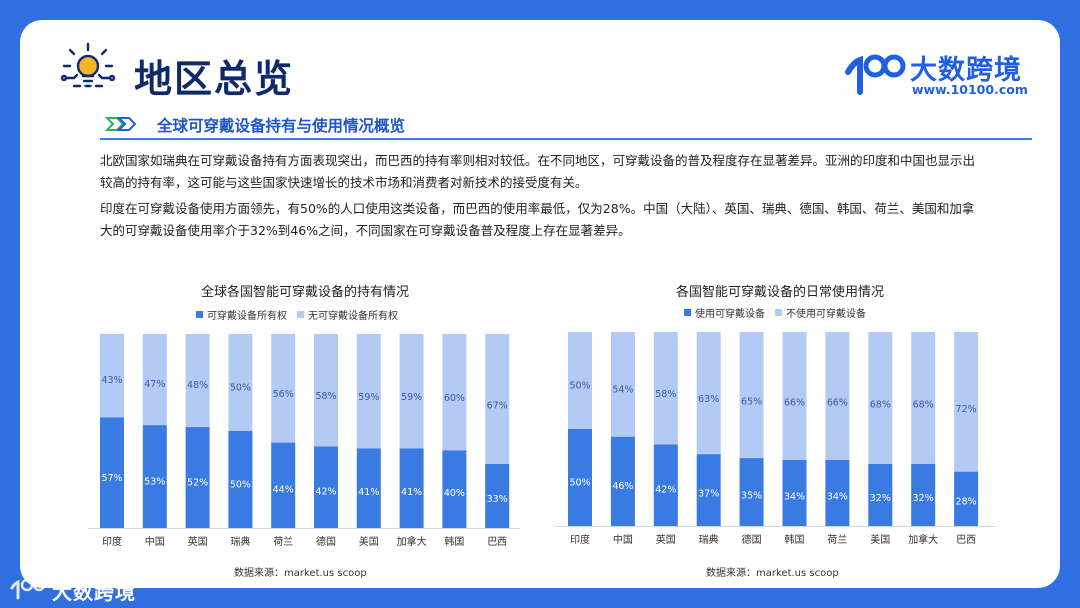 The width and height of the screenshot is (1080, 608). I want to click on chart1-data-label: 52%, so click(197, 483).